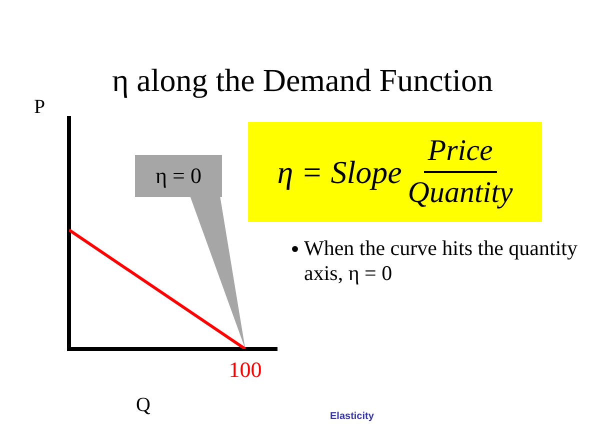  What do you see at coordinates (303, 80) in the screenshot?
I see `chart-title: η along the Demand Function` at bounding box center [303, 80].